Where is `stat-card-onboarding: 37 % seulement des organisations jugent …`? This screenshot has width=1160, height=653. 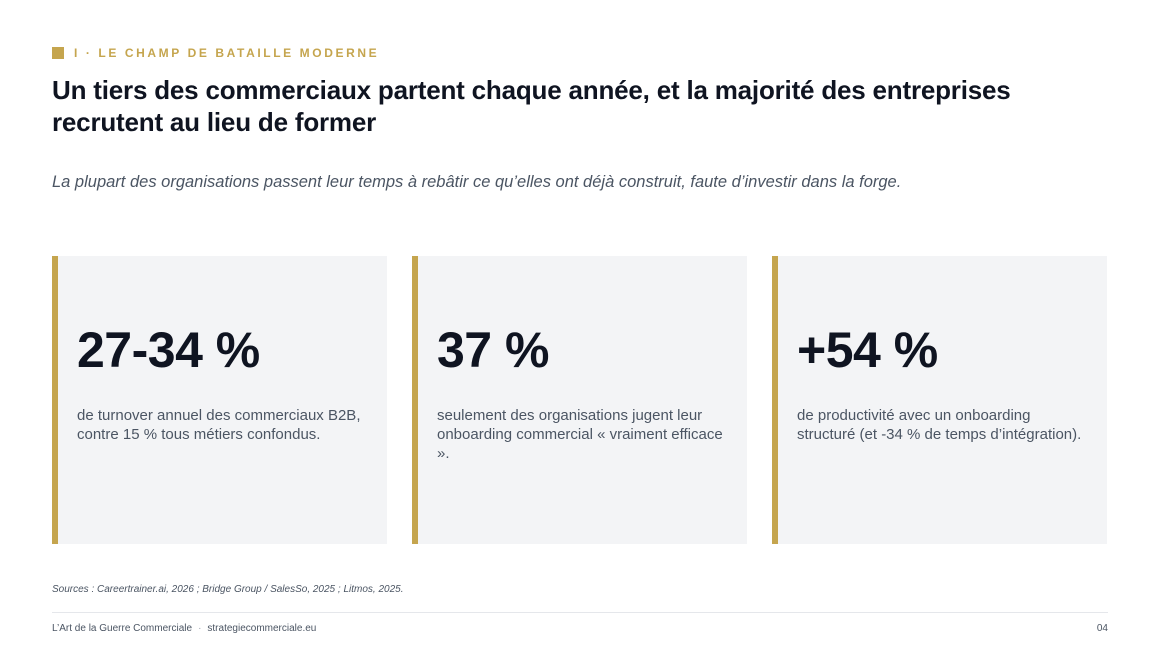 stat-card-onboarding: 37 % seulement des organisations jugent … is located at coordinates (579, 400).